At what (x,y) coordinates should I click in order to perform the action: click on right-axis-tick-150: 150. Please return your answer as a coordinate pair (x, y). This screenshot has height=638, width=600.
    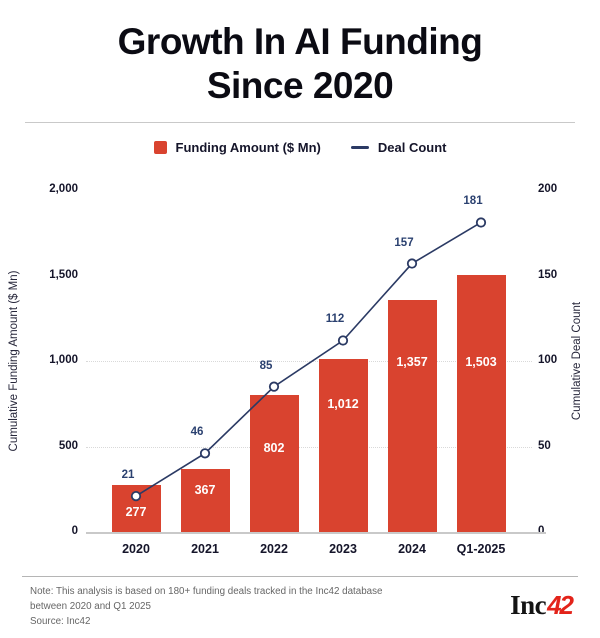
    Looking at the image, I should click on (548, 274).